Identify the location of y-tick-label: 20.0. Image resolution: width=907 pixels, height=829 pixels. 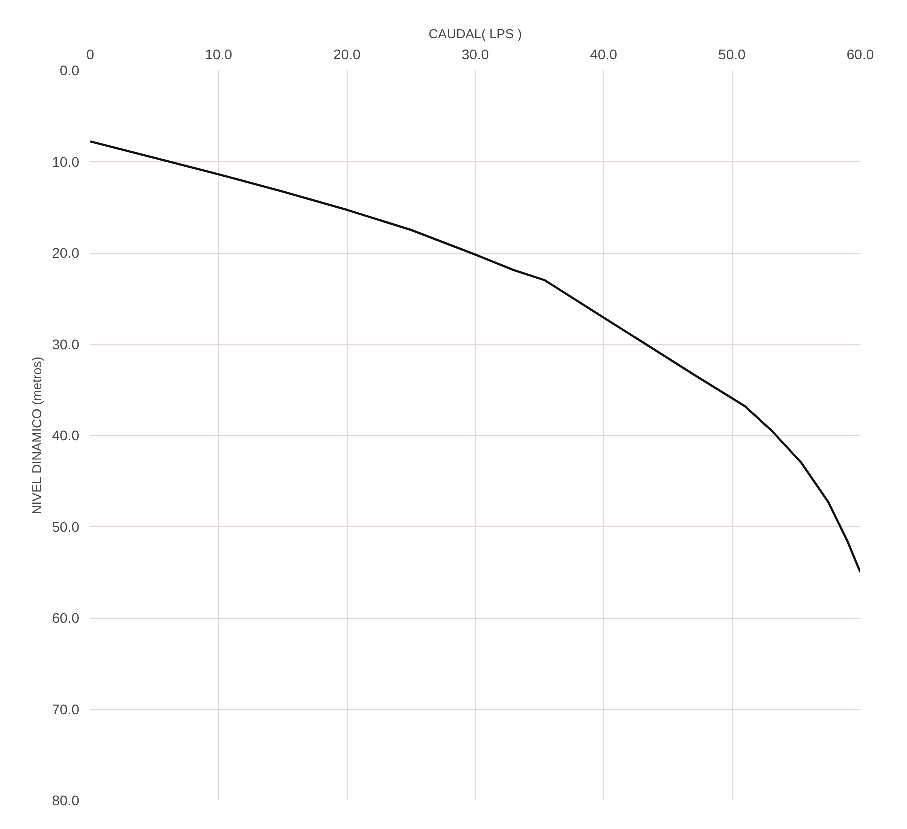
(66, 253).